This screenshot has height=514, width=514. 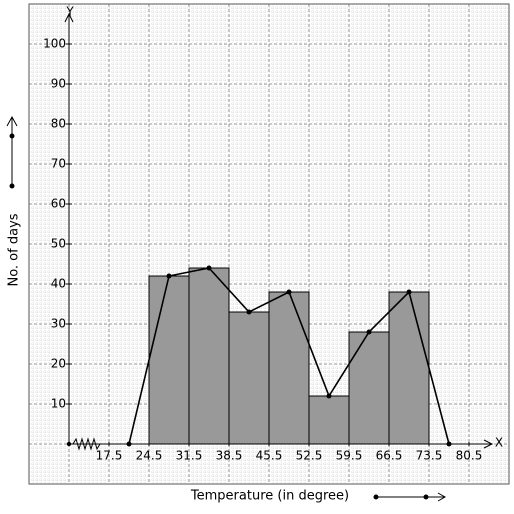 What do you see at coordinates (86, 444) in the screenshot?
I see `axis-break` at bounding box center [86, 444].